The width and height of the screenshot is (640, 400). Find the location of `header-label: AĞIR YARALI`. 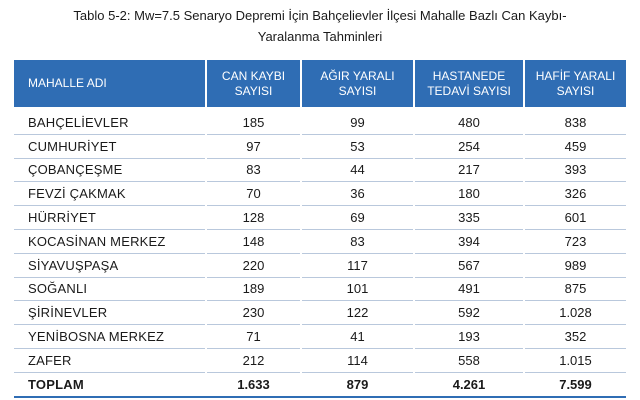

header-label: AĞIR YARALI is located at coordinates (357, 75).